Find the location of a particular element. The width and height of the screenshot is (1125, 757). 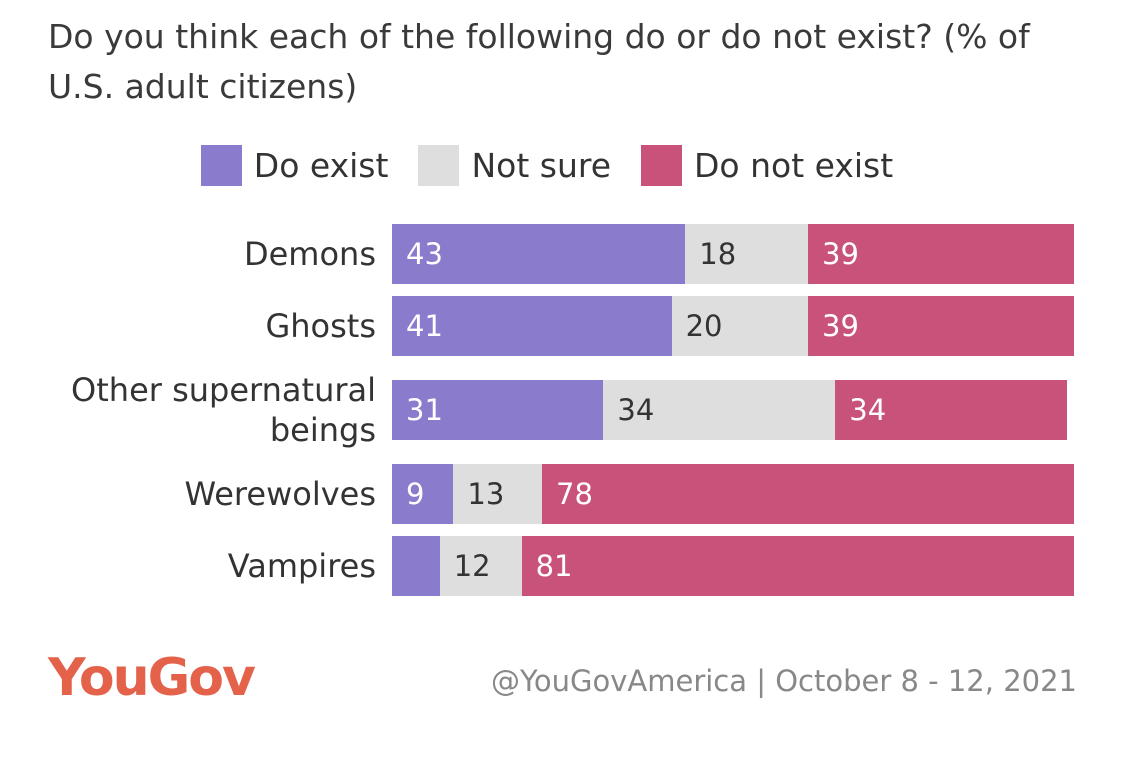

value-label: 9 is located at coordinates (415, 494).